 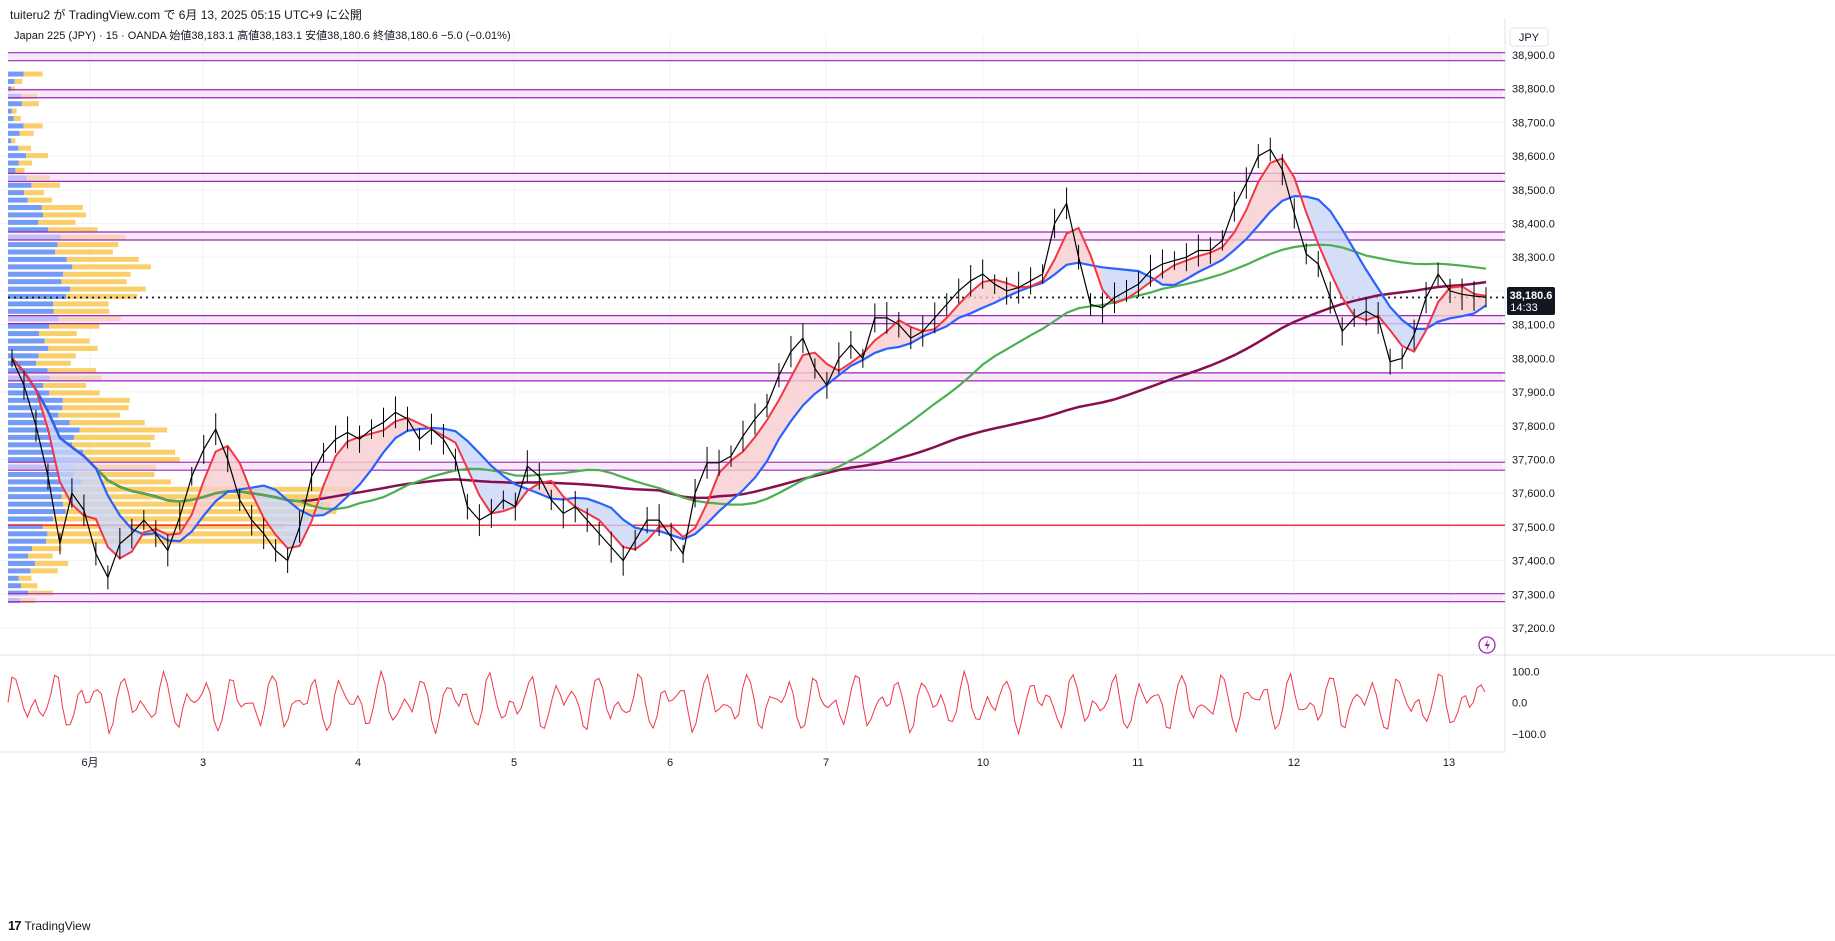 I want to click on time-tick-label: 4, so click(x=358, y=763).